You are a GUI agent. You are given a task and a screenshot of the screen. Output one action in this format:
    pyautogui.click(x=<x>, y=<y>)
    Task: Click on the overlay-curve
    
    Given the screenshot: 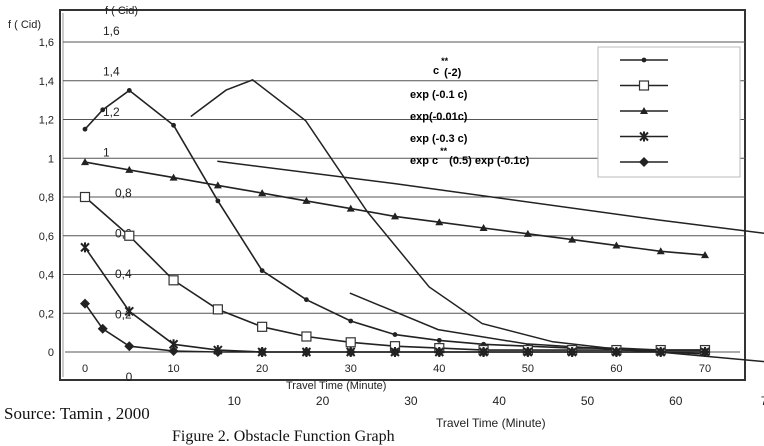 What is the action you would take?
    pyautogui.click(x=490, y=197)
    